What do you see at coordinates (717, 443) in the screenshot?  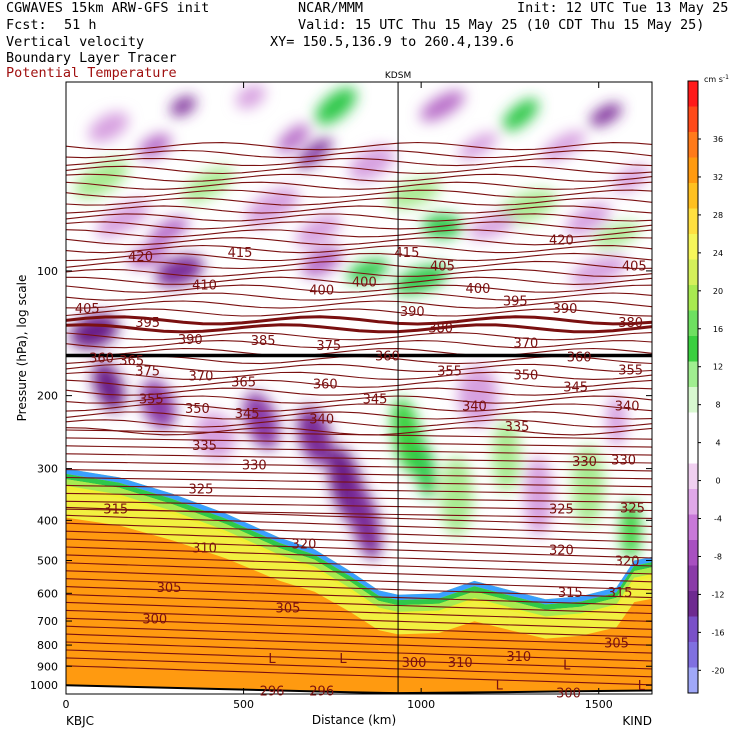 I see `colorbar-label: 4` at bounding box center [717, 443].